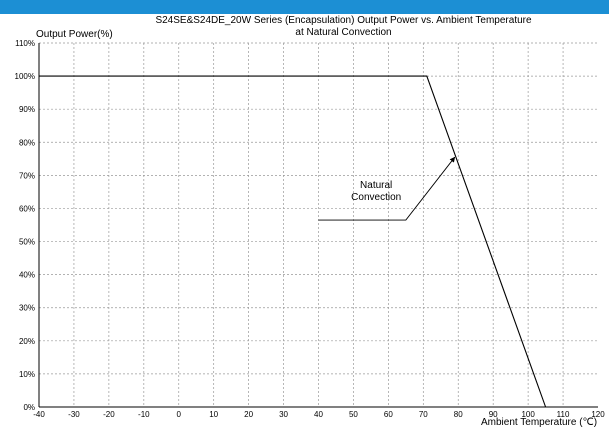 The width and height of the screenshot is (609, 432). What do you see at coordinates (27, 308) in the screenshot?
I see `y-tick-label: 30%` at bounding box center [27, 308].